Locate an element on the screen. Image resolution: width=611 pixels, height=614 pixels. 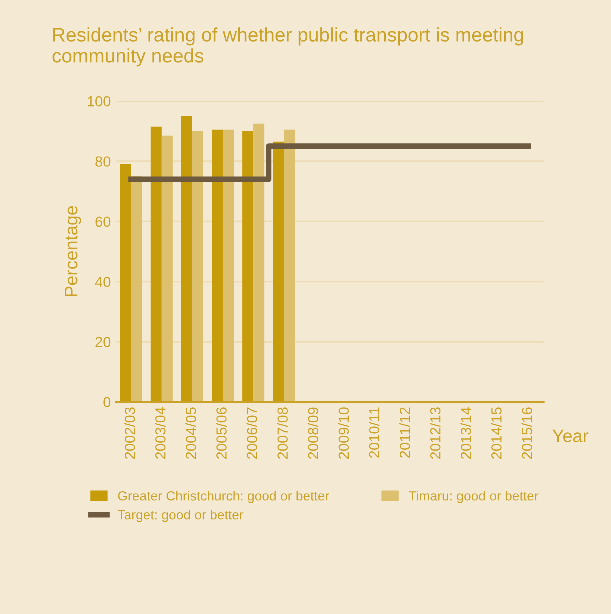
x-axis-title: Year is located at coordinates (570, 436).